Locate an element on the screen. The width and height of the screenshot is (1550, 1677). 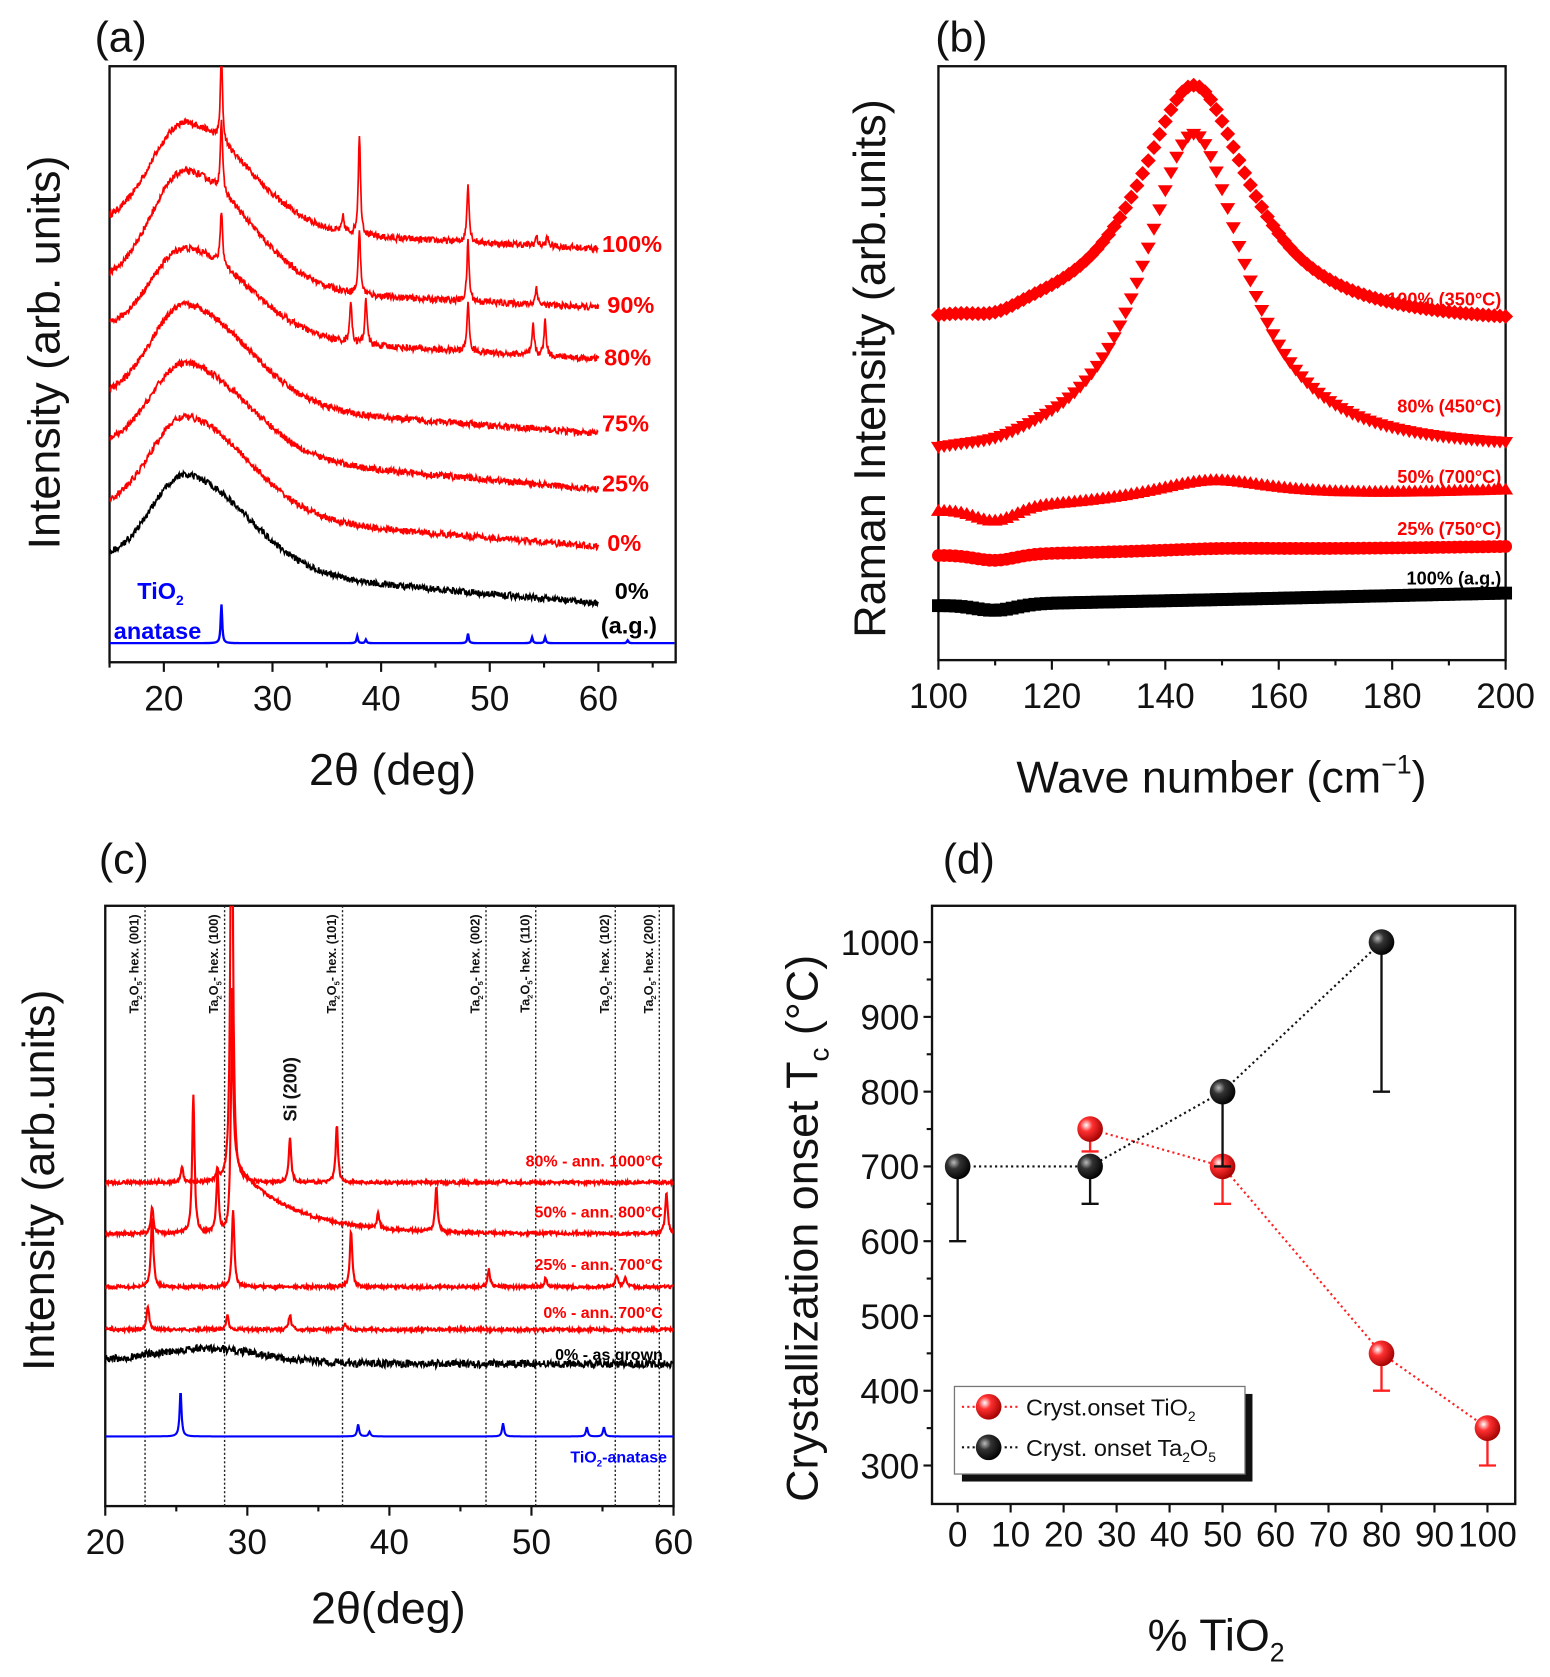
y-tick-label-d: 300 is located at coordinates (889, 1466).